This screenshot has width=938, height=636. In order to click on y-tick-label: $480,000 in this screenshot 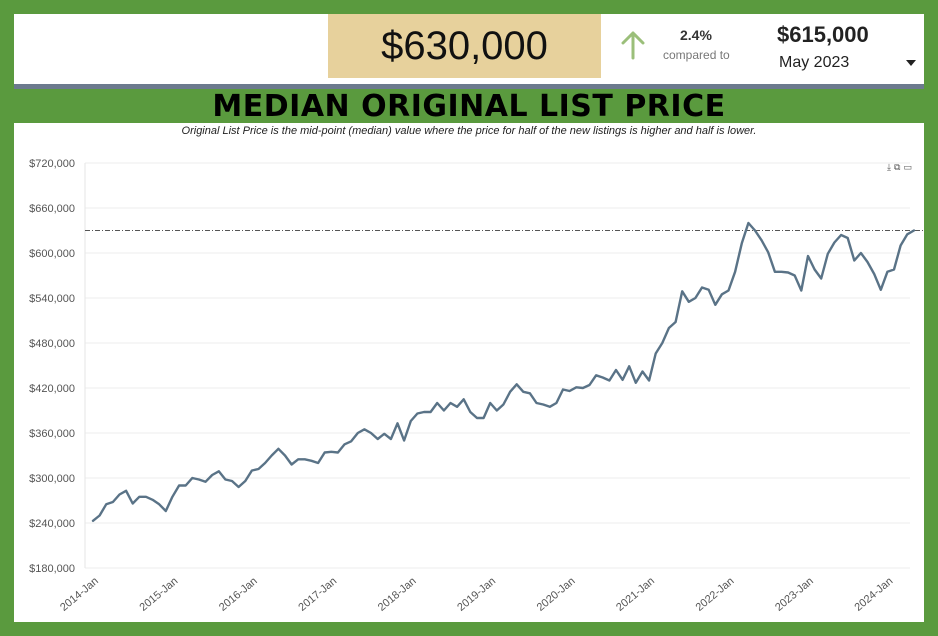, I will do `click(52, 344)`.